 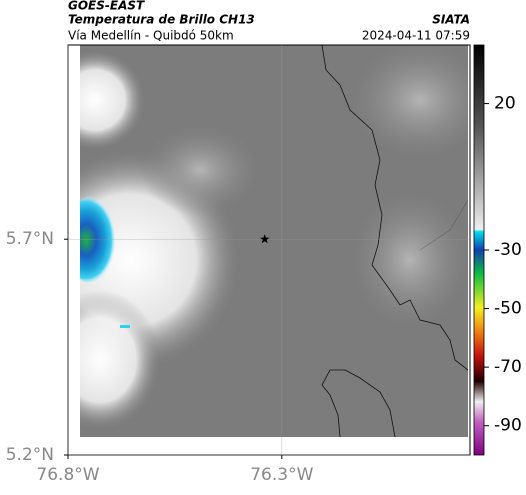 What do you see at coordinates (508, 426) in the screenshot?
I see `colorbar-tick-label: -90` at bounding box center [508, 426].